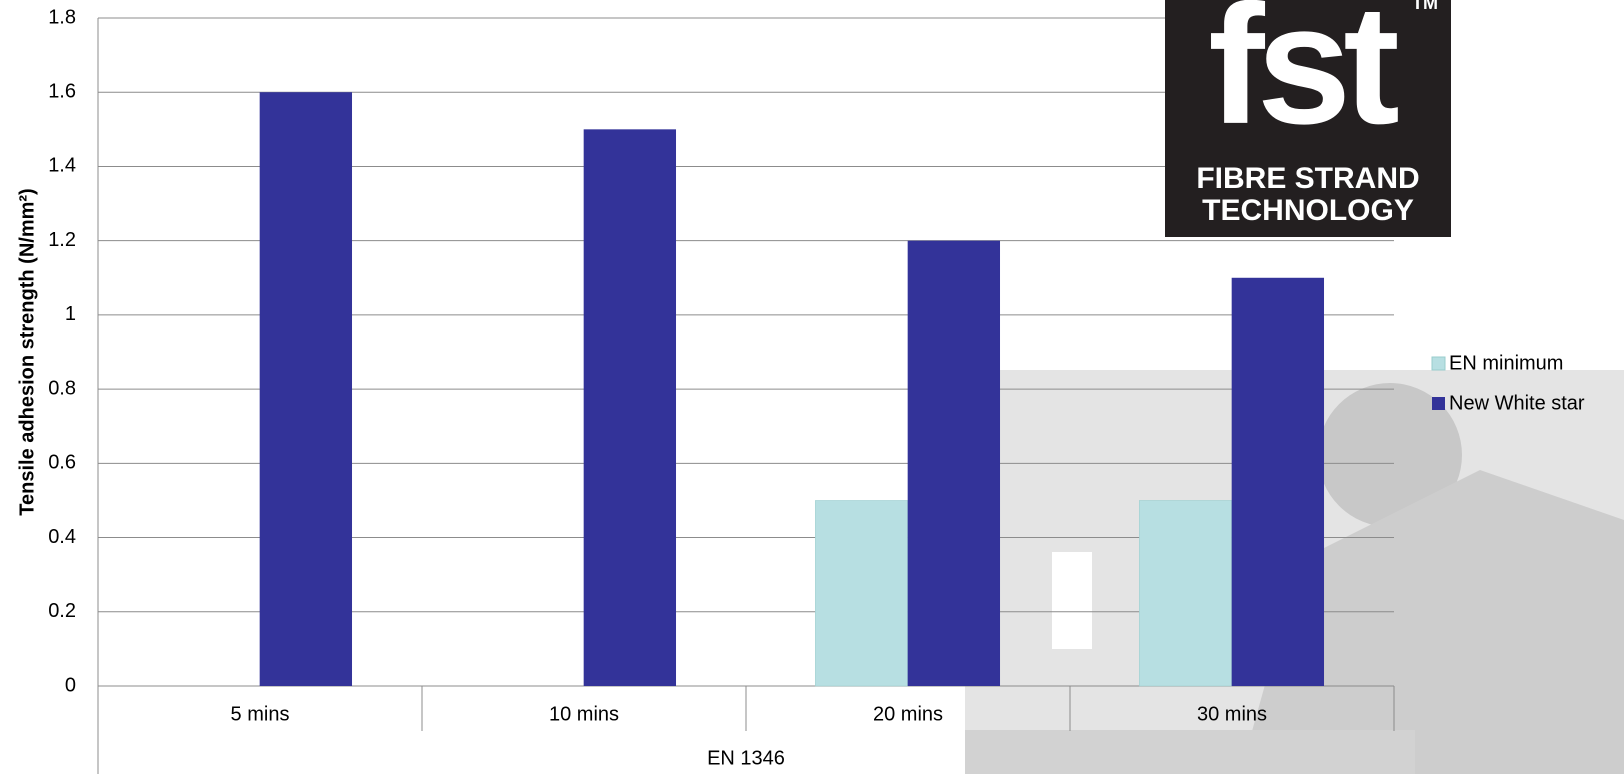 This screenshot has height=774, width=1624. I want to click on y-tick-label: 0, so click(70, 685).